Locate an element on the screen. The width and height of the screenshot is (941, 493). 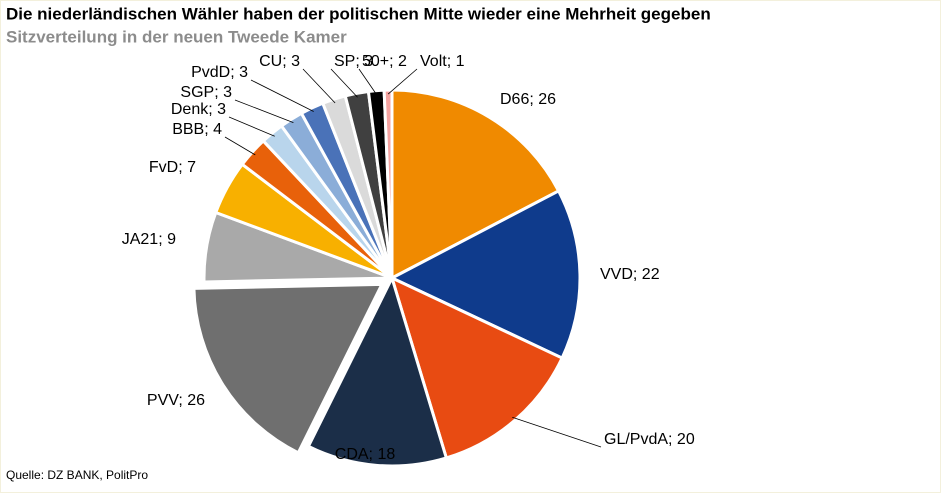
slice-label: 50+; 2 is located at coordinates (384, 61).